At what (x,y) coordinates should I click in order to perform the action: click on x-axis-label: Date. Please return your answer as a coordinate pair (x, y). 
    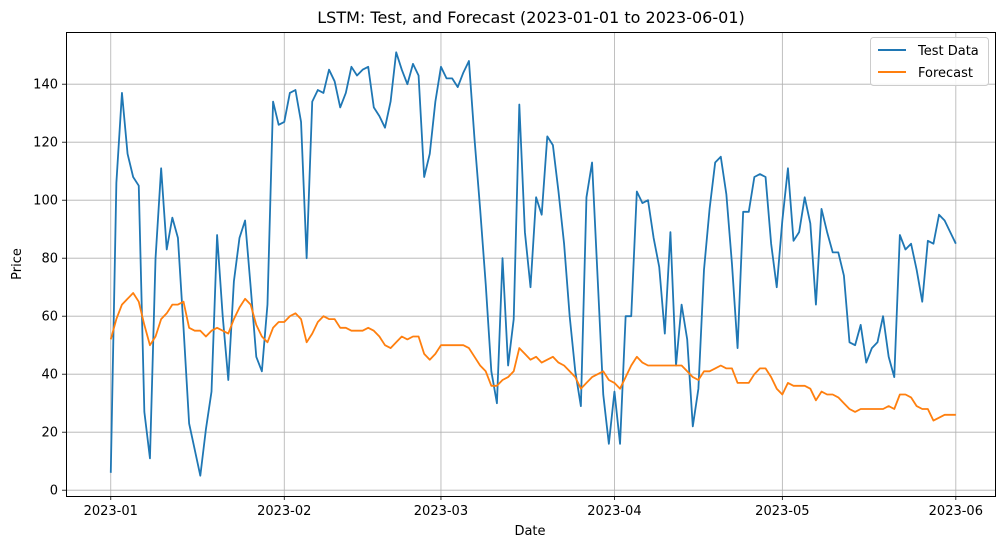
    Looking at the image, I should click on (529, 531).